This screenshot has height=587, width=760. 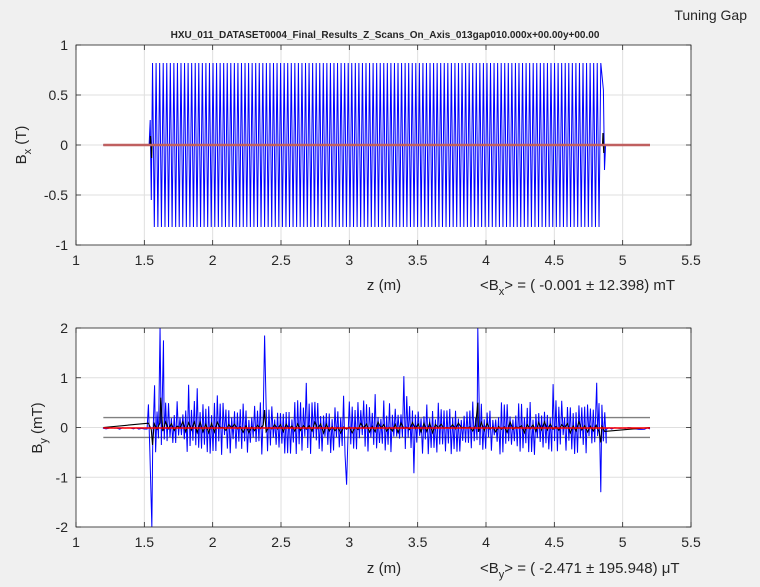 What do you see at coordinates (64, 428) in the screenshot?
I see `by-ytick-label: 0` at bounding box center [64, 428].